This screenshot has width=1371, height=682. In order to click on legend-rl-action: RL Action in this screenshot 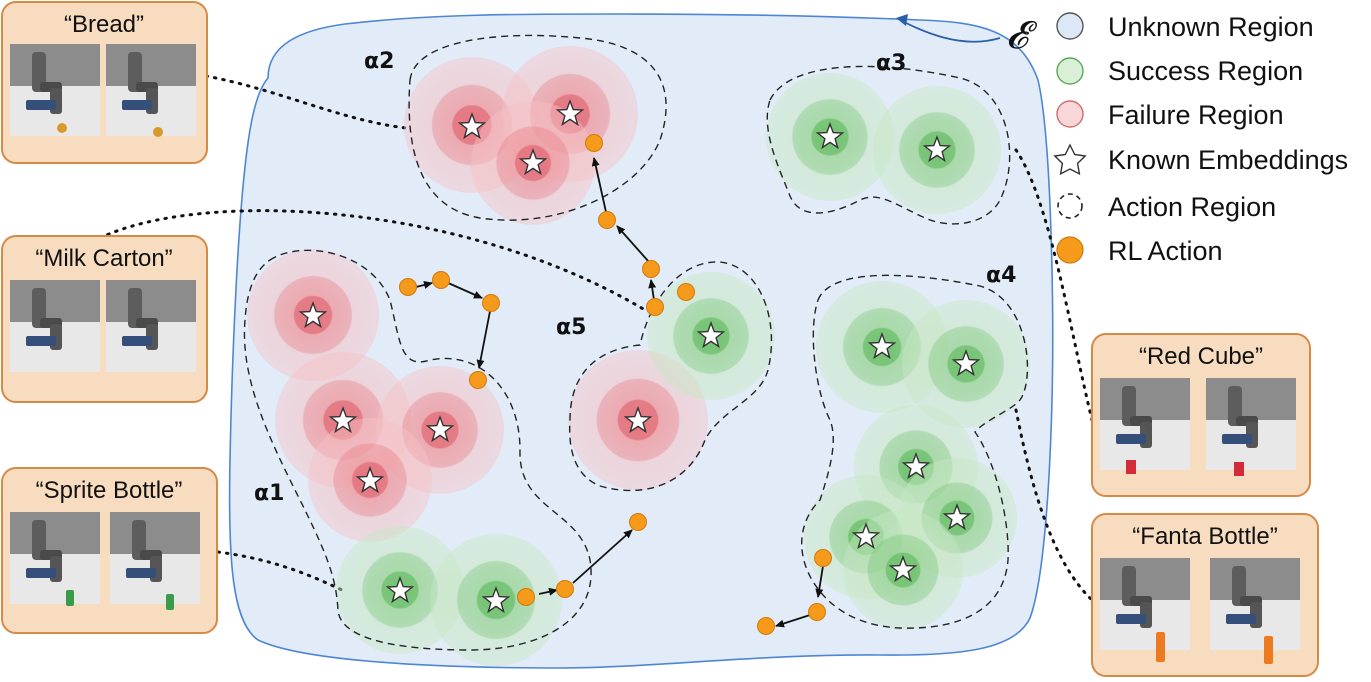, I will do `click(1165, 251)`.